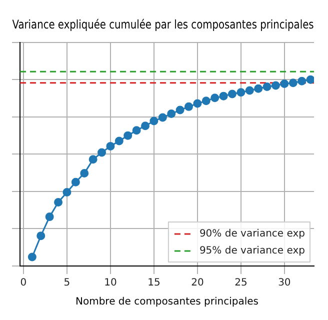 The width and height of the screenshot is (328, 320). Describe the element at coordinates (284, 283) in the screenshot. I see `x-tick-label: 30` at that location.